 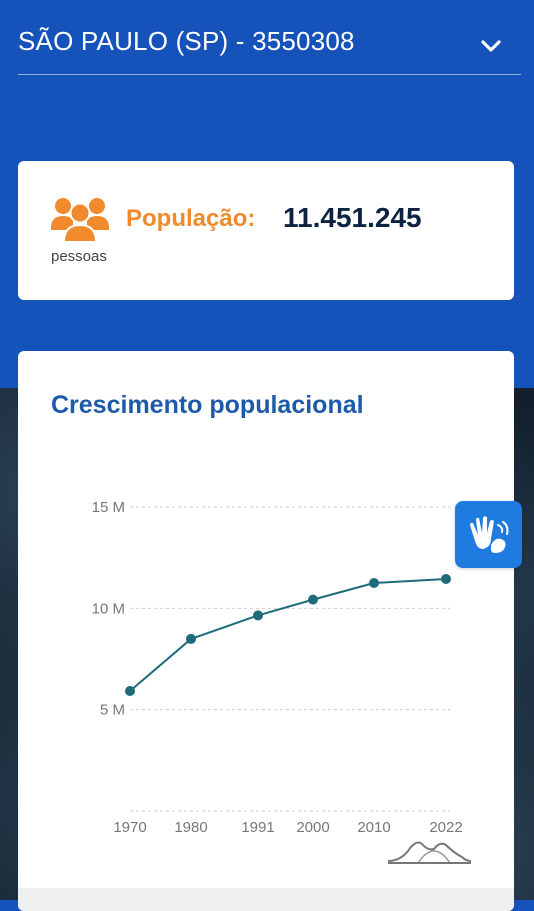 I want to click on chart-points, so click(x=288, y=635).